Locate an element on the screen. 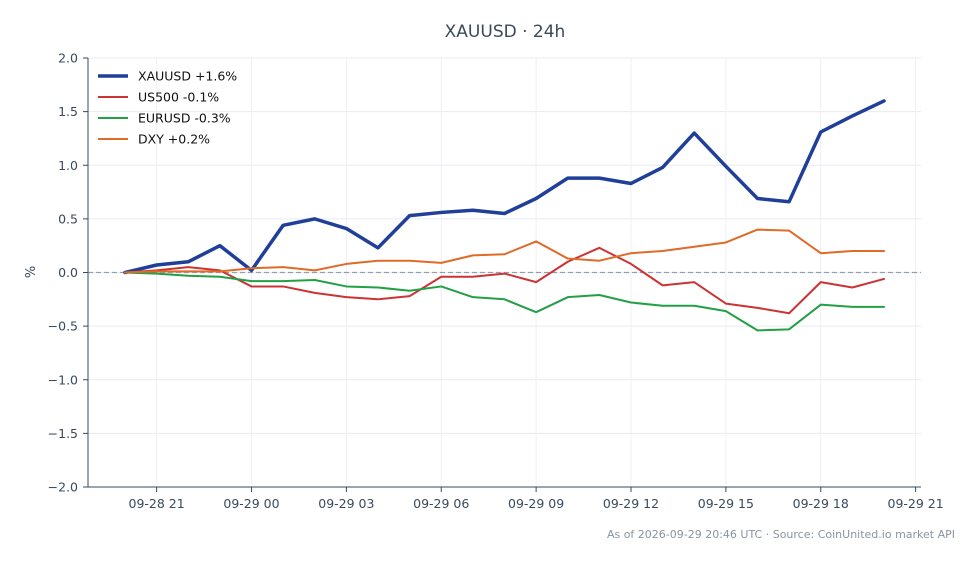 The height and width of the screenshot is (564, 979). x-tick-label: 09-28 21 is located at coordinates (157, 503).